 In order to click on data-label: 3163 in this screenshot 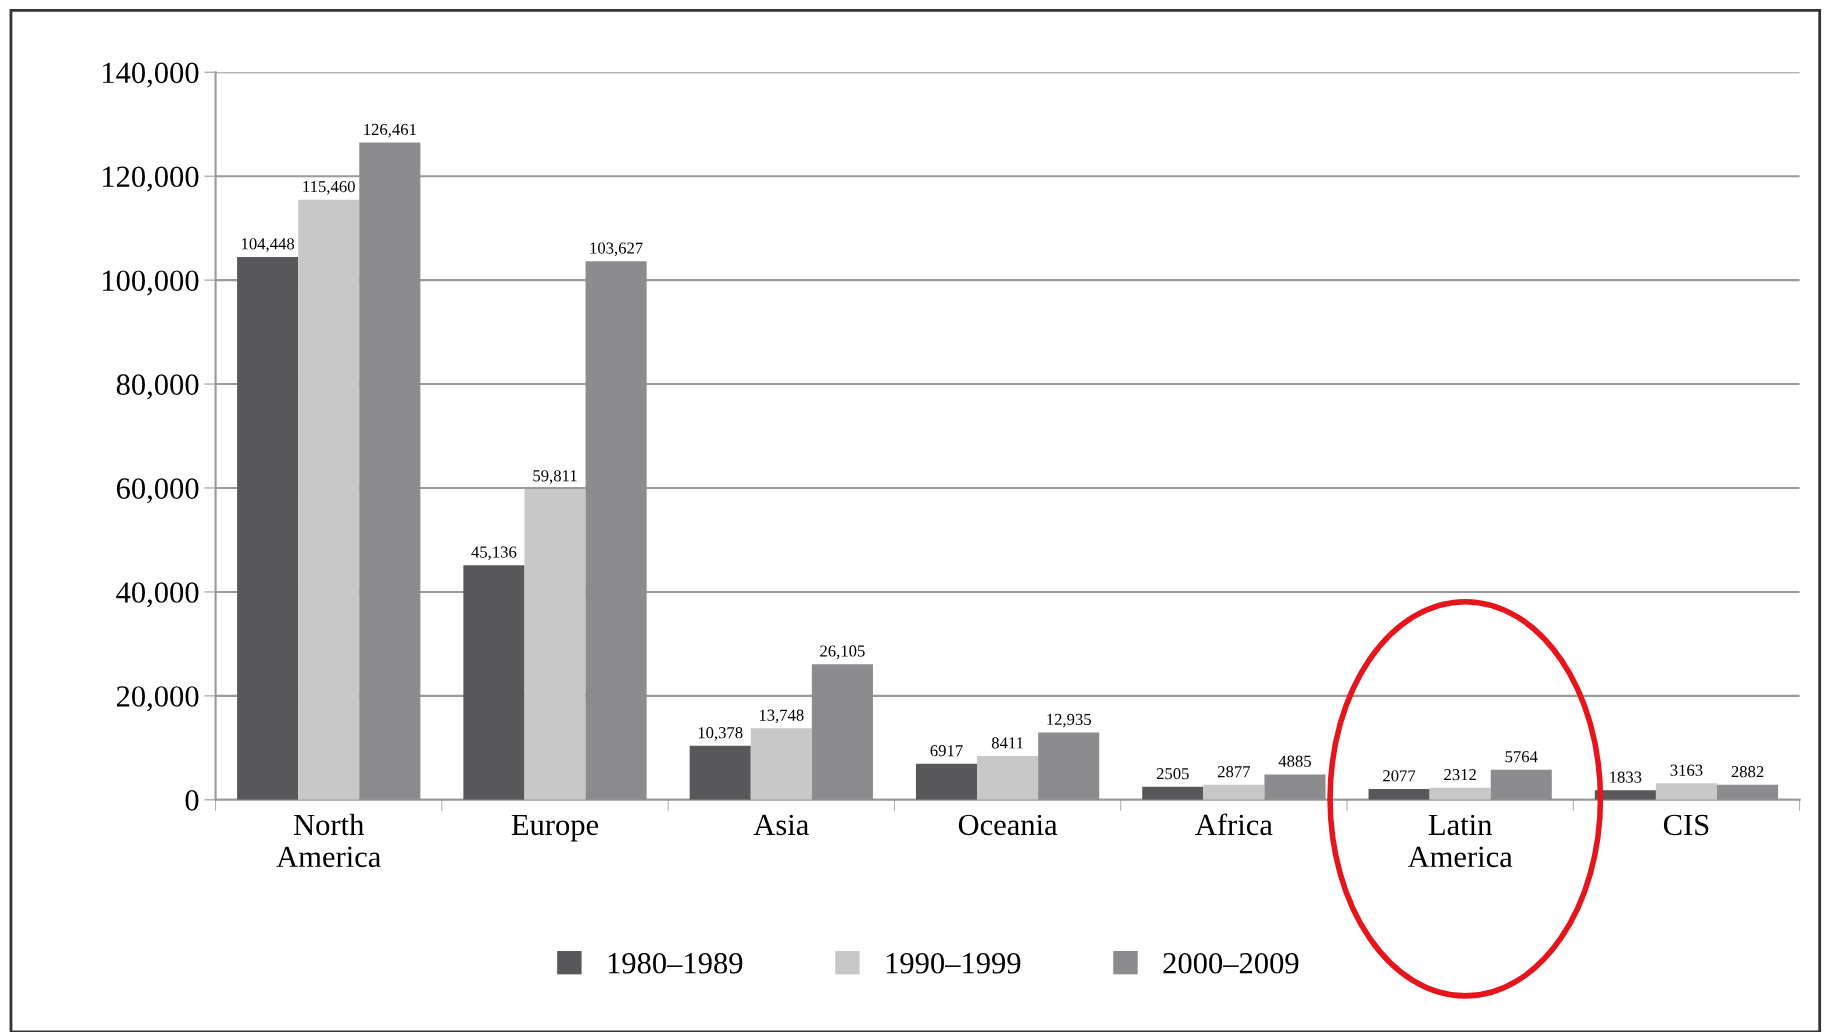, I will do `click(1686, 770)`.